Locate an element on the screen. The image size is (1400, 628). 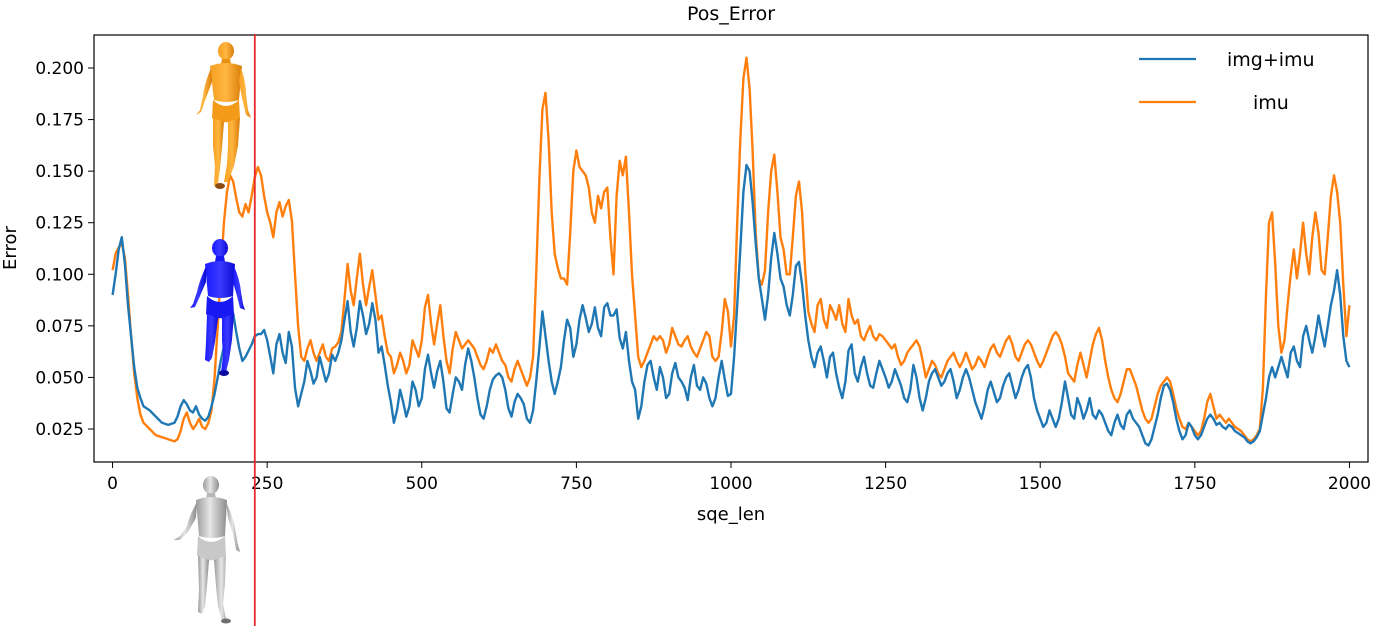
orange-body-figure is located at coordinates (223, 115).